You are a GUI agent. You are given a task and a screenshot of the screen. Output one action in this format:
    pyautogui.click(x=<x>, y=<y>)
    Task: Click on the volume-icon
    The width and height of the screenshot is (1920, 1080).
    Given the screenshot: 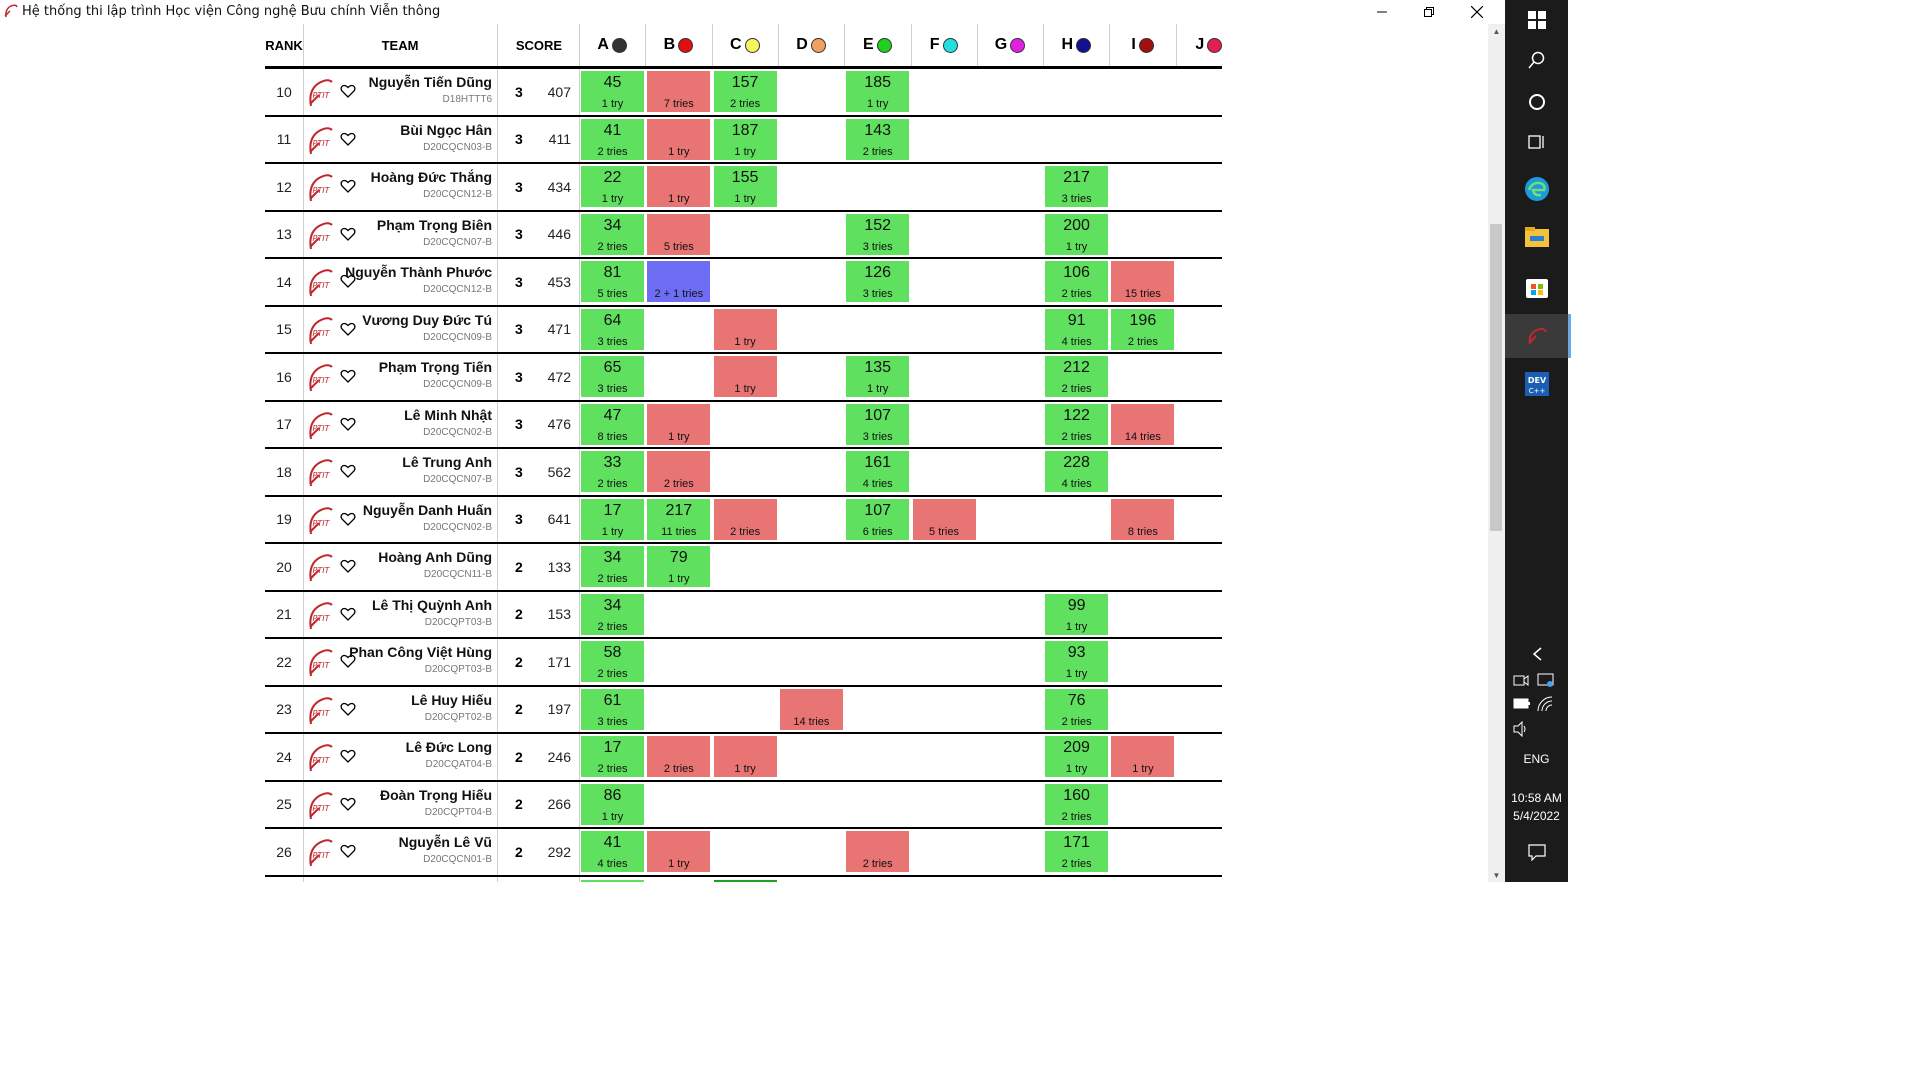 What is the action you would take?
    pyautogui.click(x=1521, y=729)
    